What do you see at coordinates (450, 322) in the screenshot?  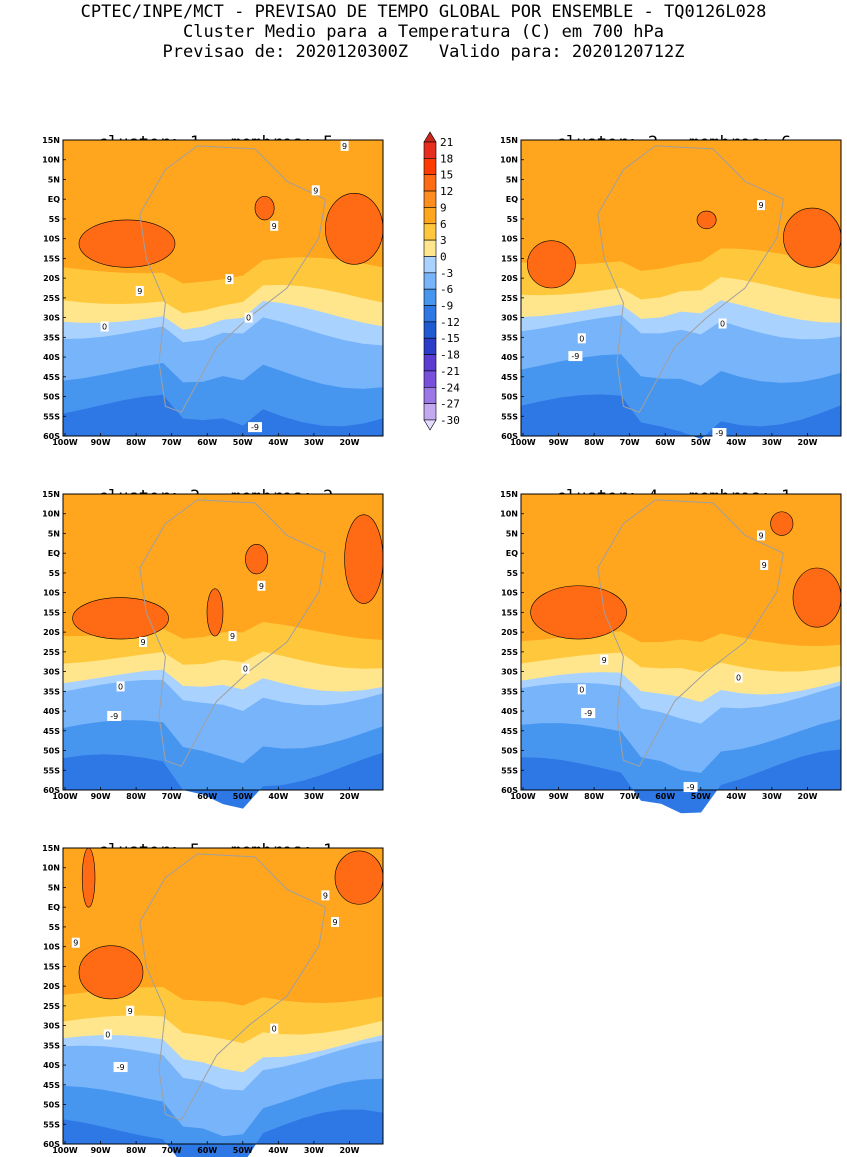 I see `colorbar-tick-label: -12` at bounding box center [450, 322].